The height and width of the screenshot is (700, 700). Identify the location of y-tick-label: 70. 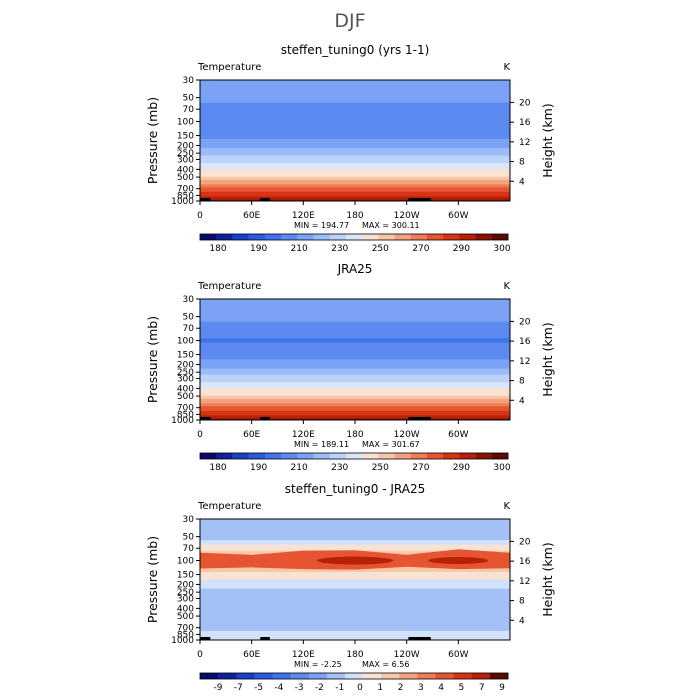
(189, 329).